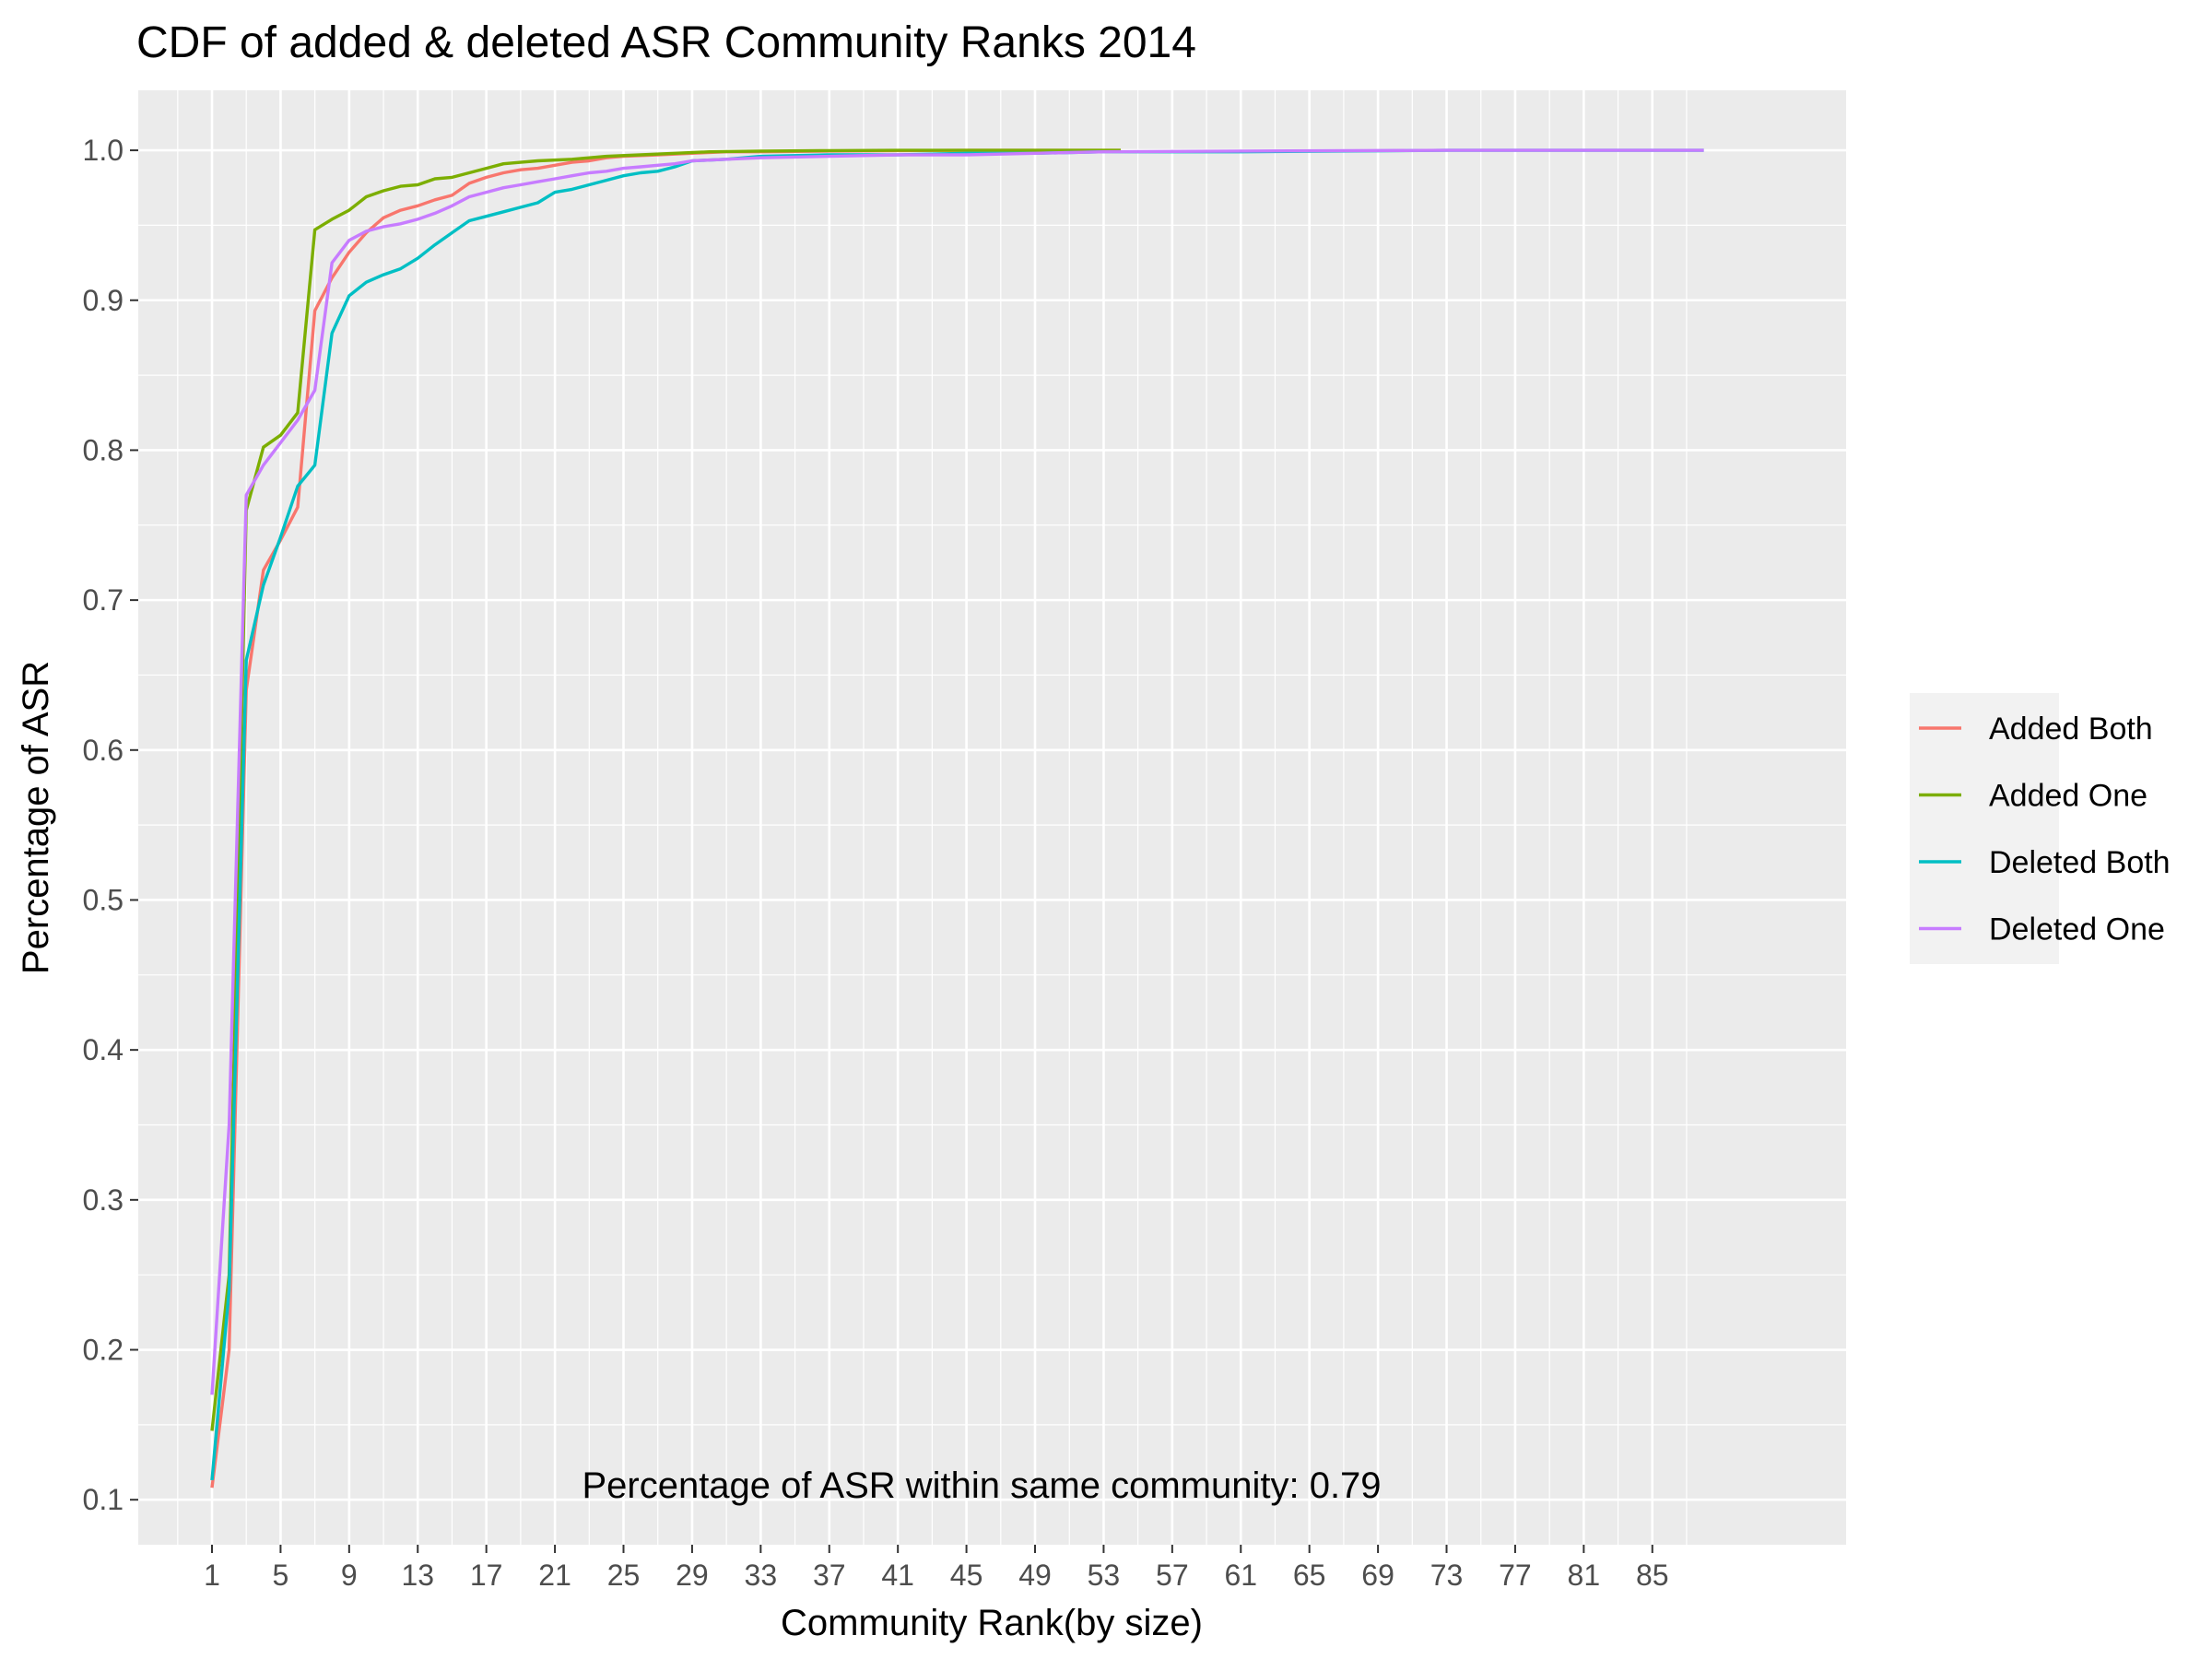 The width and height of the screenshot is (2212, 1659). I want to click on y-tick-label: 0.3, so click(103, 1200).